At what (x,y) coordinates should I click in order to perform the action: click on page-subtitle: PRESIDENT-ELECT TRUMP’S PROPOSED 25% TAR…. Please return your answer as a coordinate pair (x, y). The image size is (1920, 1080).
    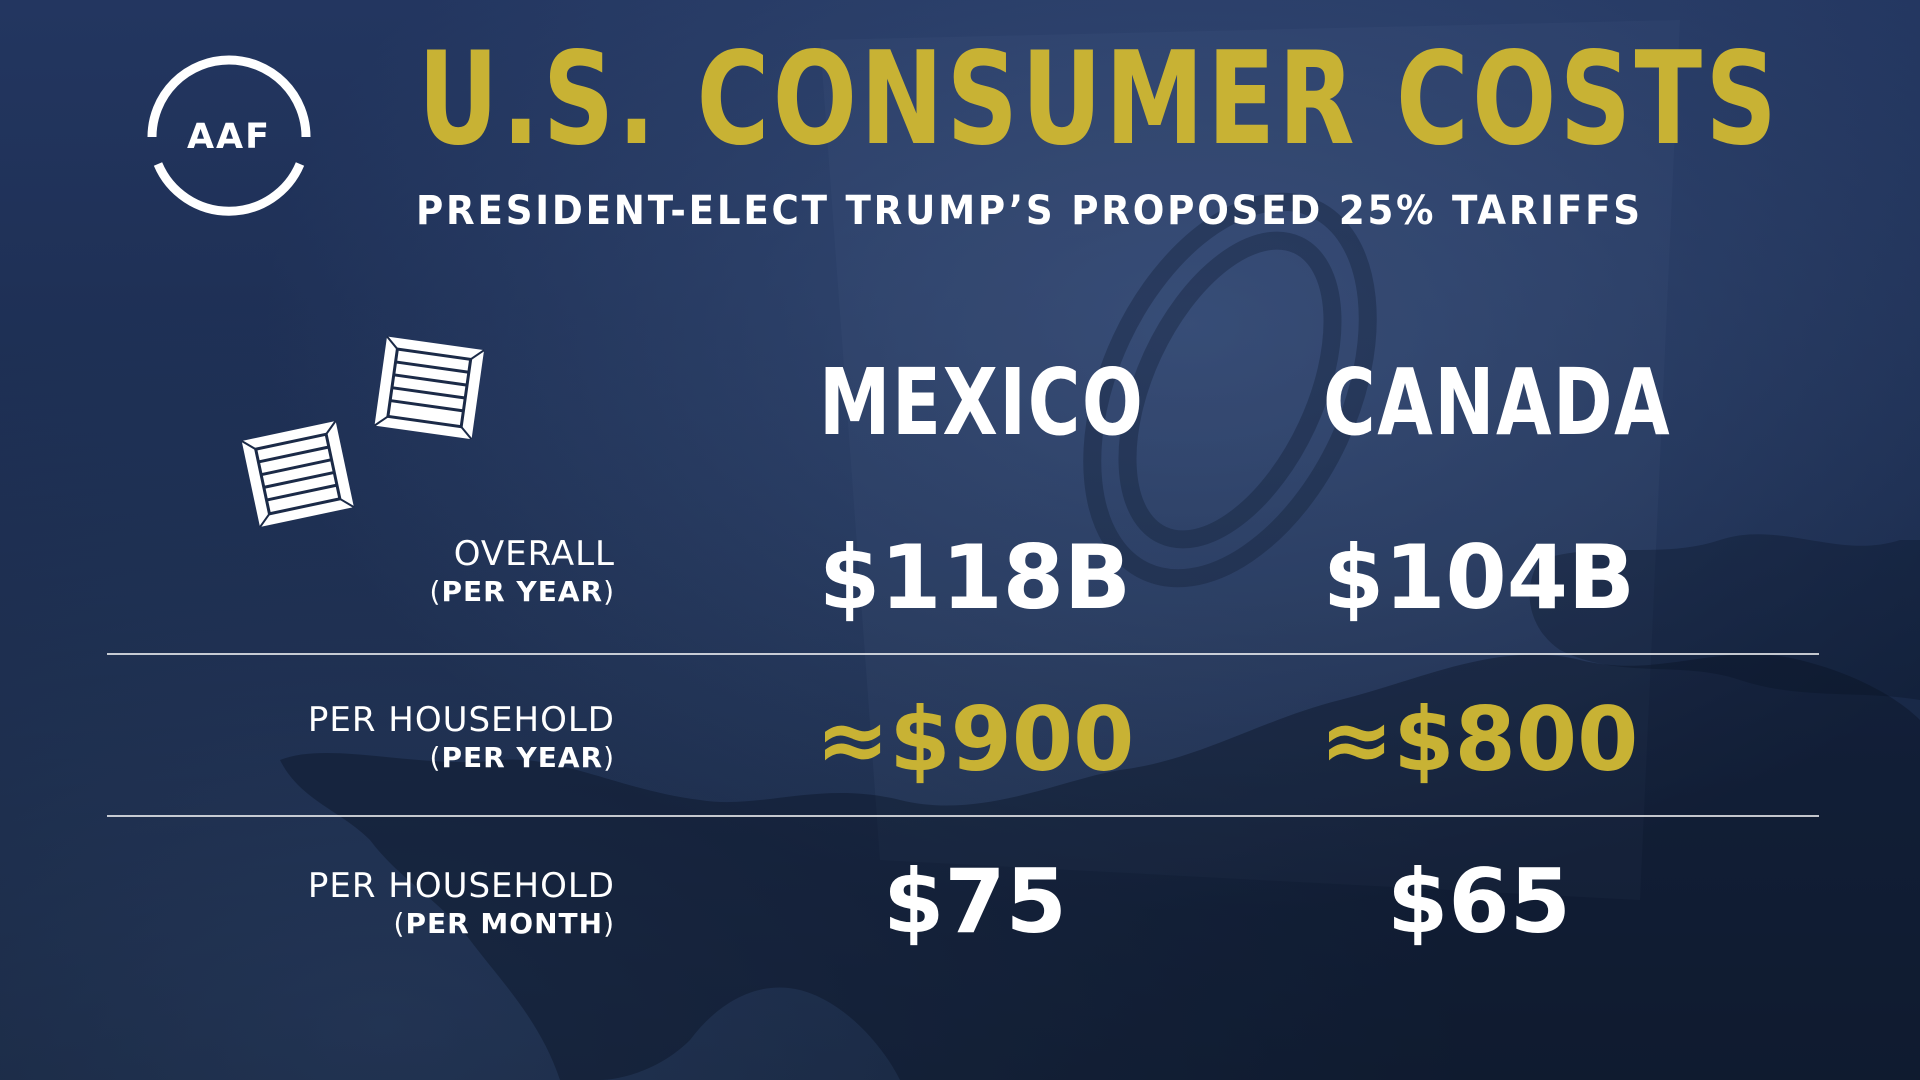
    Looking at the image, I should click on (1029, 211).